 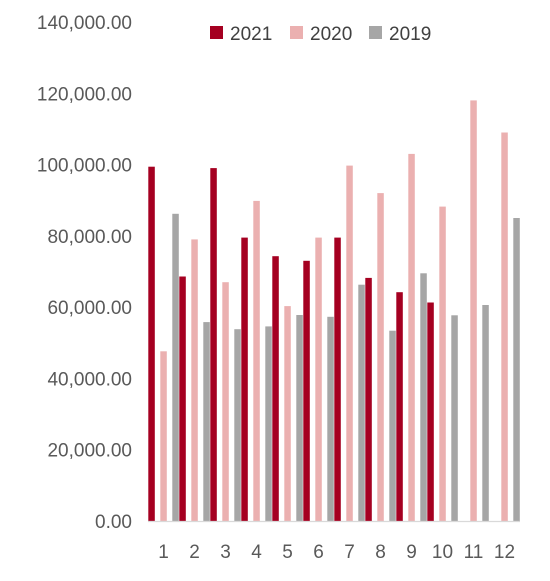 I want to click on y-tick-label: 80,000.00, so click(x=89, y=237).